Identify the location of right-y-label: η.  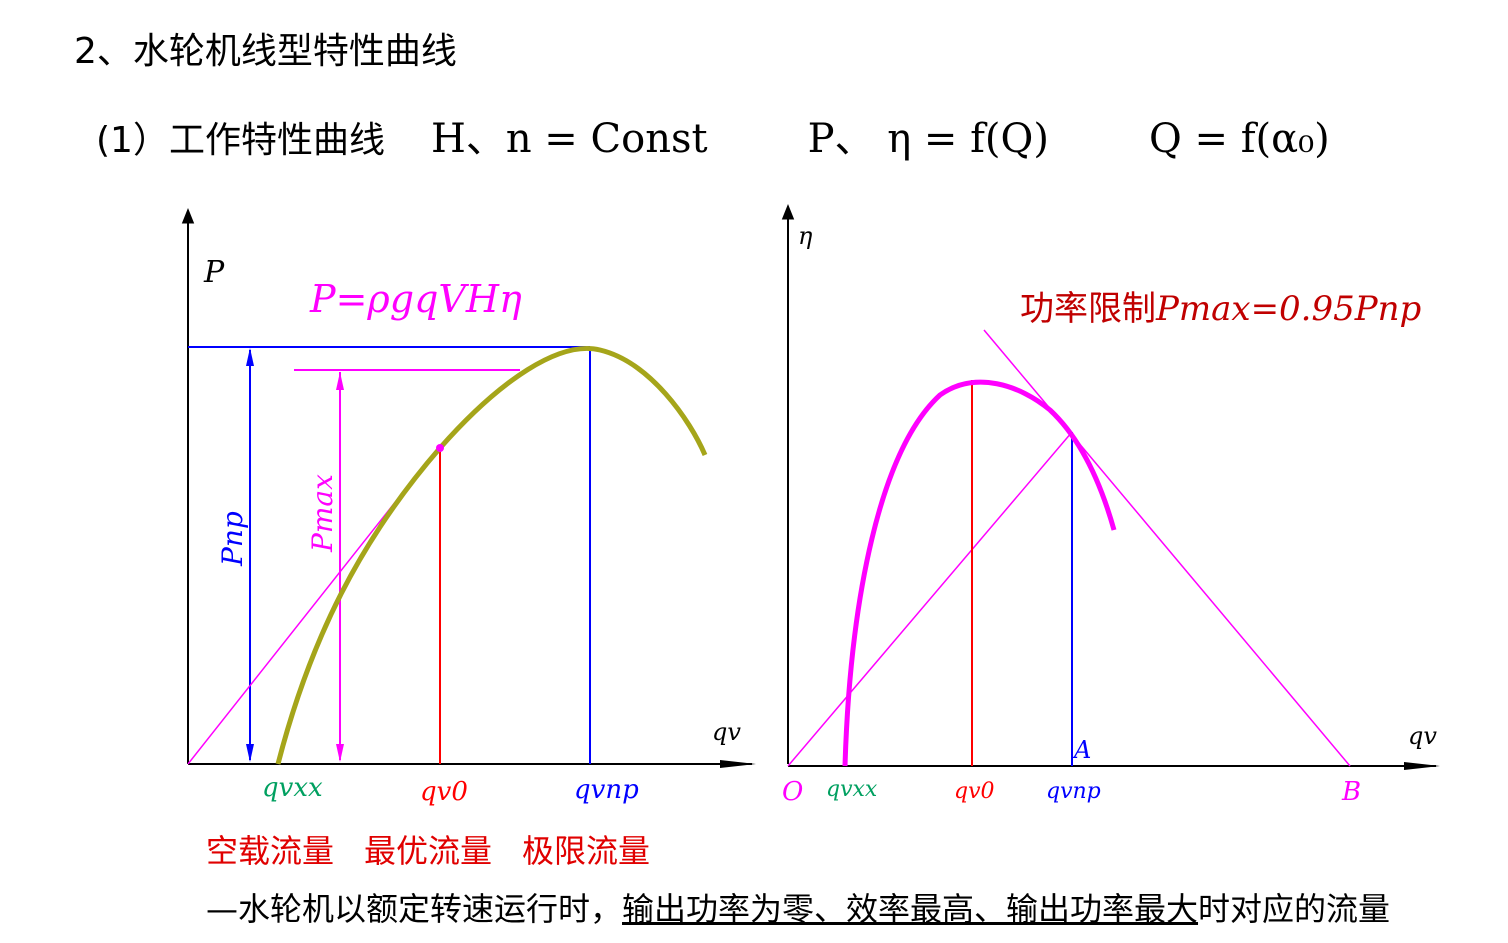
(805, 236).